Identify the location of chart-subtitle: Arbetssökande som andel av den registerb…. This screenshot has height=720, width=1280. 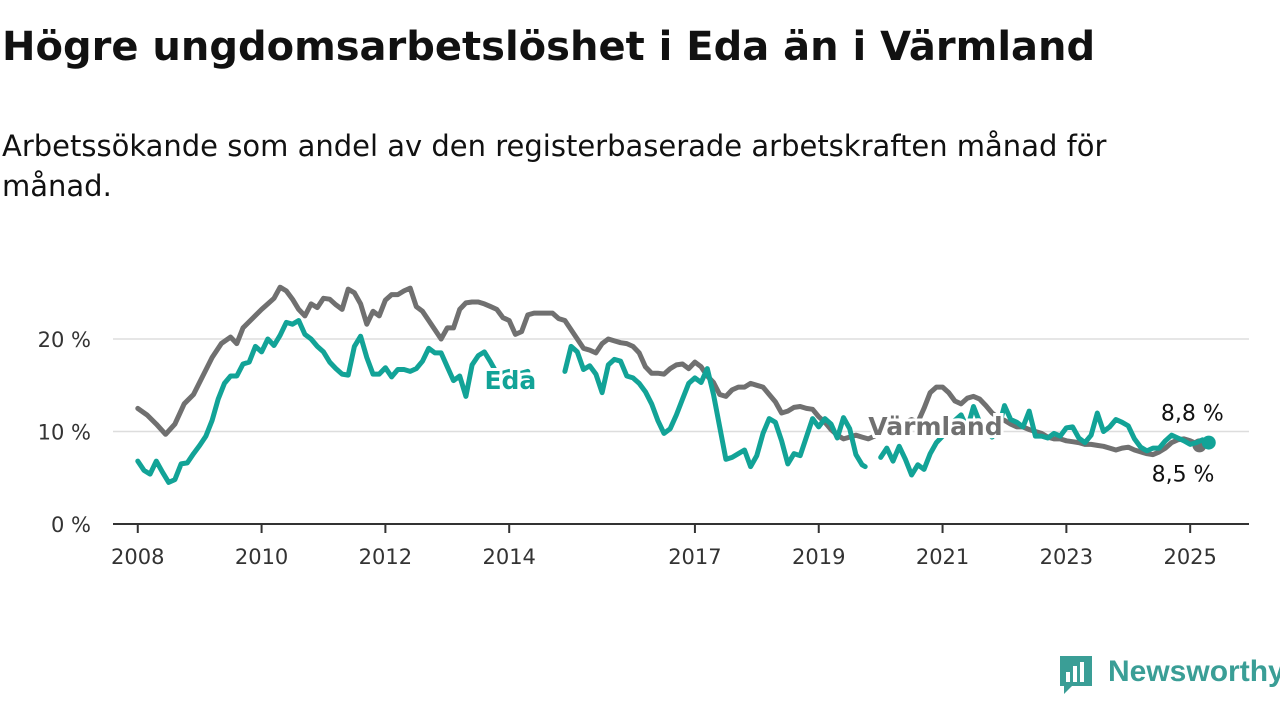
(554, 166).